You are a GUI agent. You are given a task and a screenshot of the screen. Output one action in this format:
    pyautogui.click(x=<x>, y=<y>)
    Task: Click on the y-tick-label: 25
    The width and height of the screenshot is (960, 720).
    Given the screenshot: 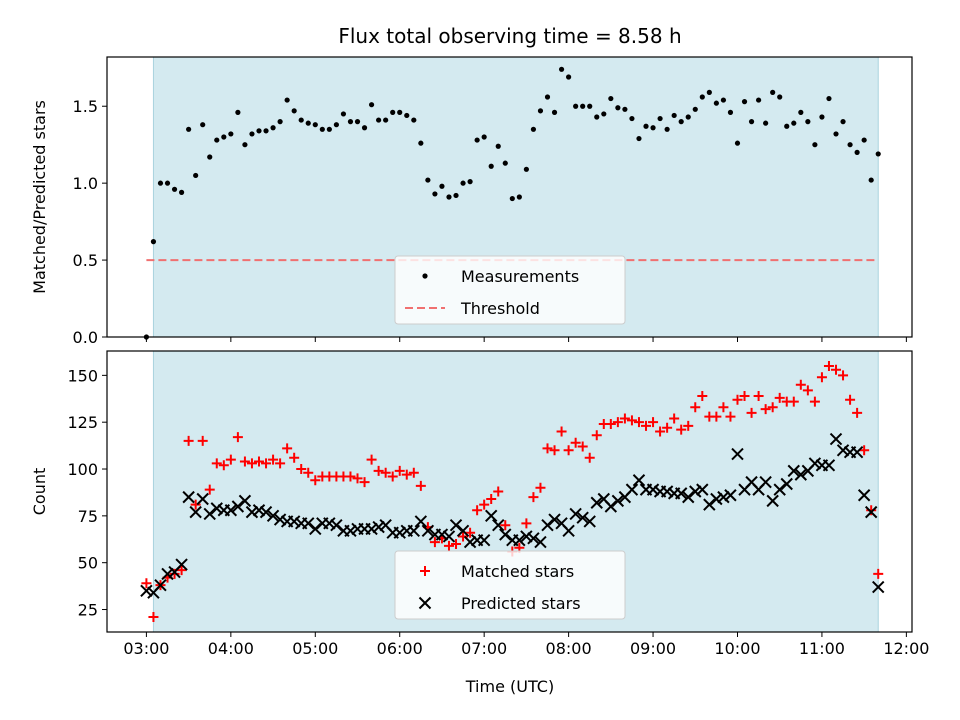 What is the action you would take?
    pyautogui.click(x=88, y=610)
    